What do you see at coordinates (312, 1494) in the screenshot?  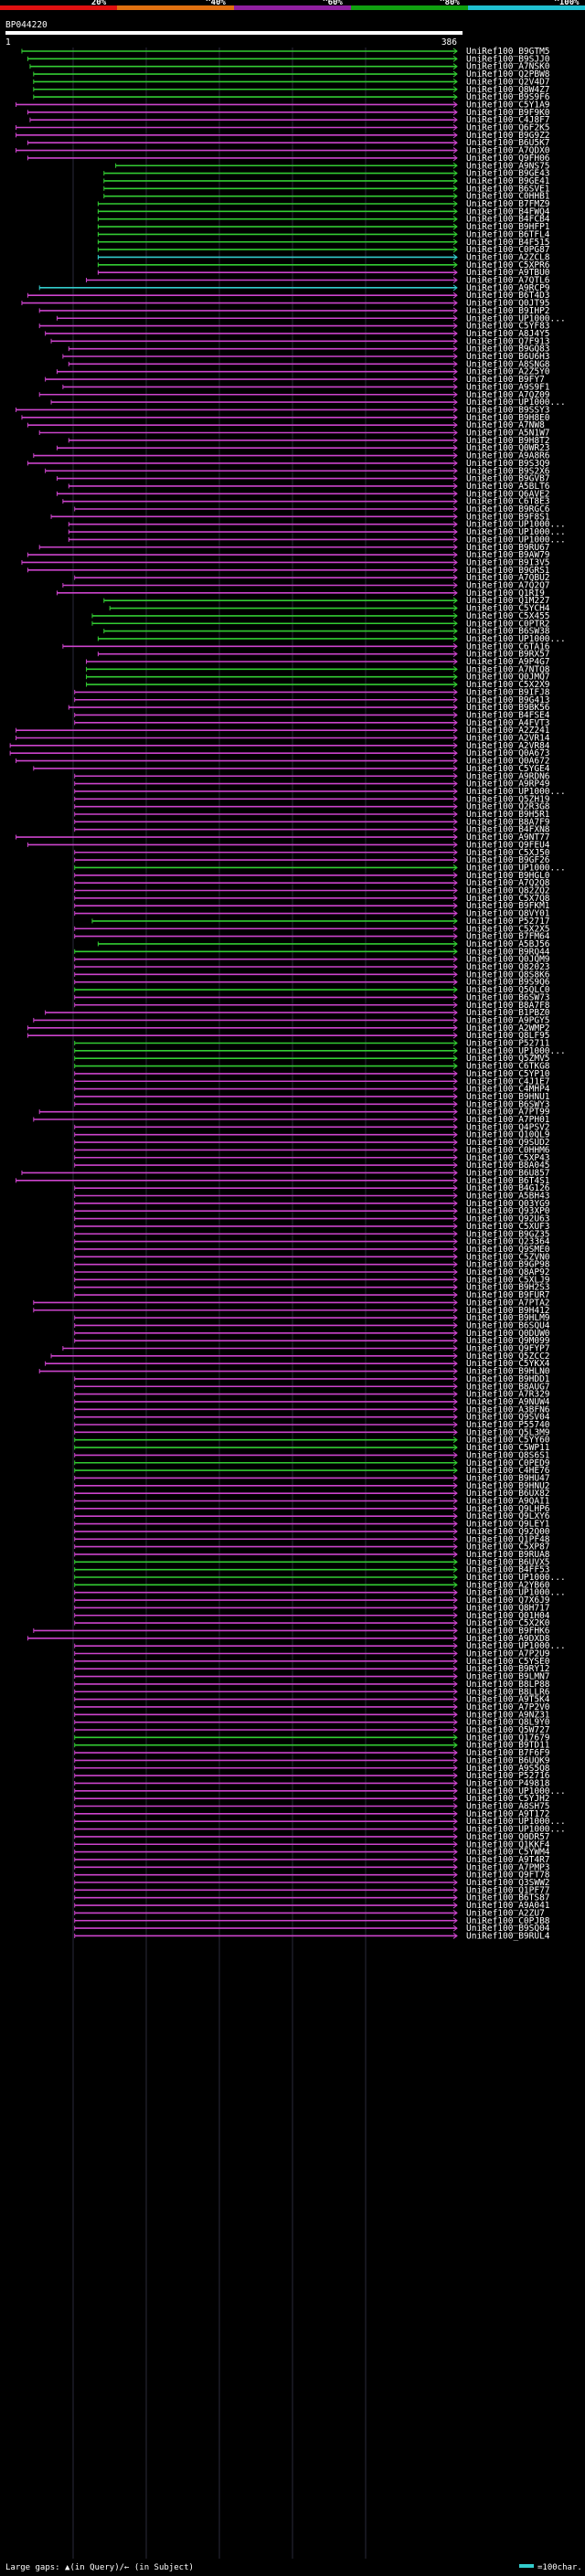 I see `hit-row: UniRef100_B6UX82` at bounding box center [312, 1494].